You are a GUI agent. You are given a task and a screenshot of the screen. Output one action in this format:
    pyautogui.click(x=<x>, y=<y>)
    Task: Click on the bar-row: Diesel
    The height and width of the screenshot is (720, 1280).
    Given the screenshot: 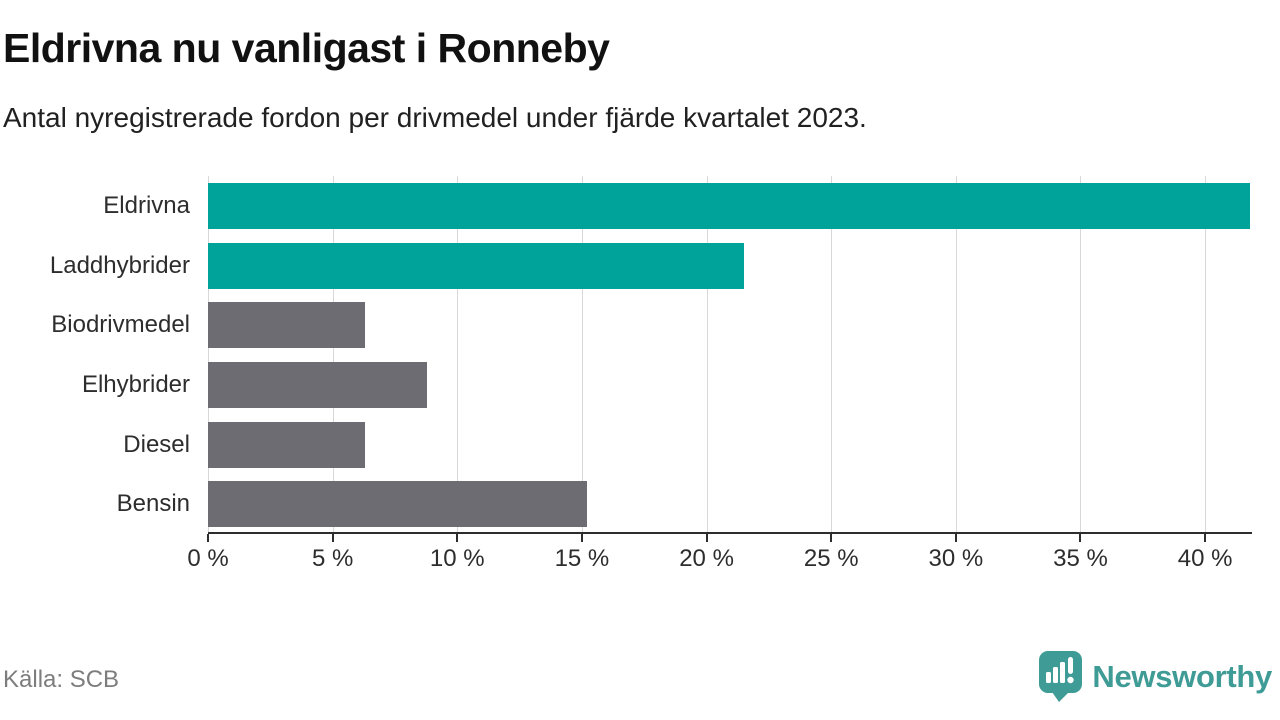 What is the action you would take?
    pyautogui.click(x=625, y=445)
    